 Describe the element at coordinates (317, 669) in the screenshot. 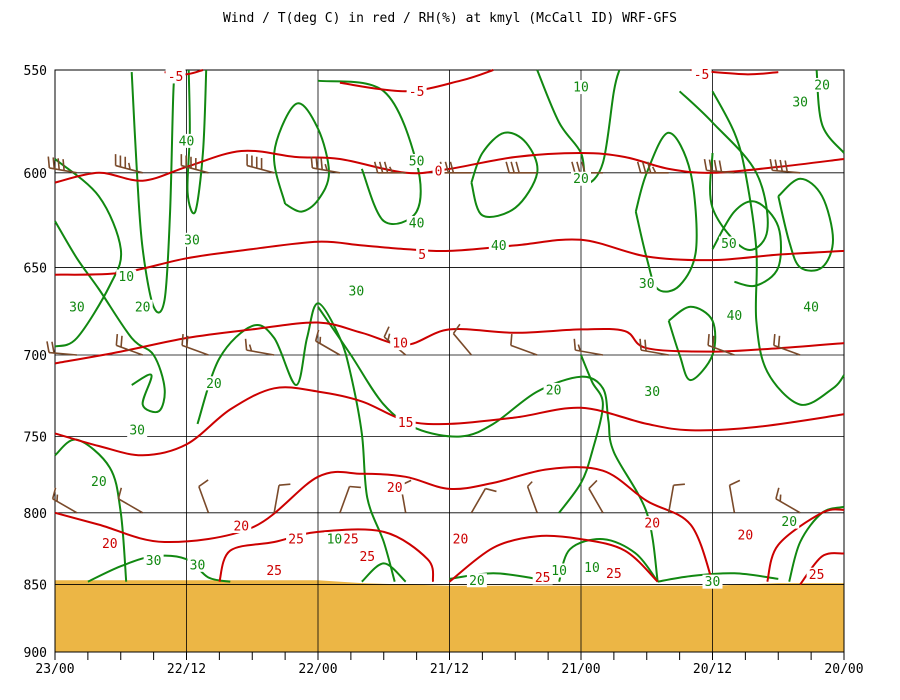

I see `x-tick-label: 22/00` at that location.